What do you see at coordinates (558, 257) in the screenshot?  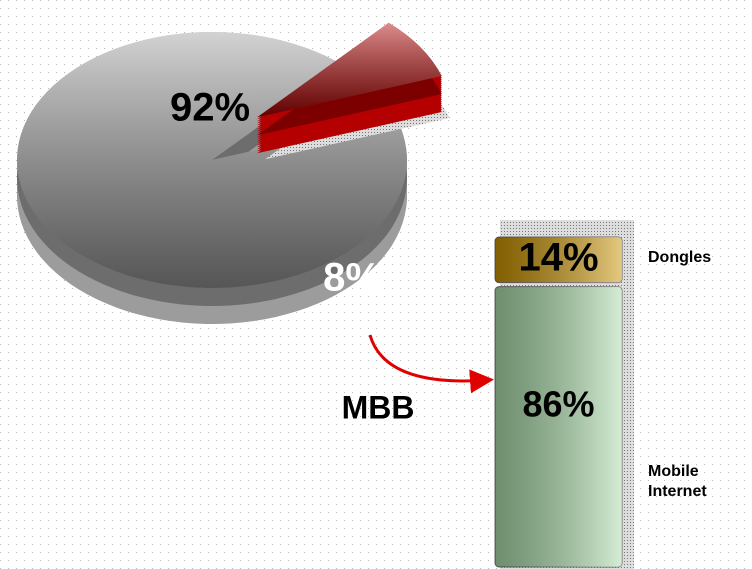 I see `value-label: 14%` at bounding box center [558, 257].